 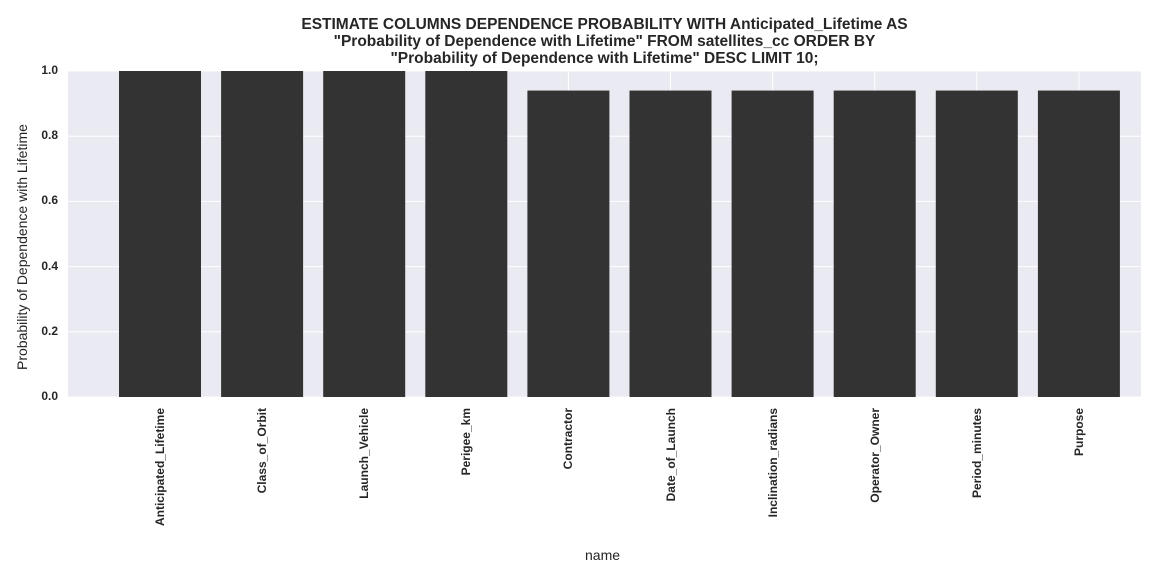 I want to click on y-tick-label: 0.8, so click(x=49, y=135).